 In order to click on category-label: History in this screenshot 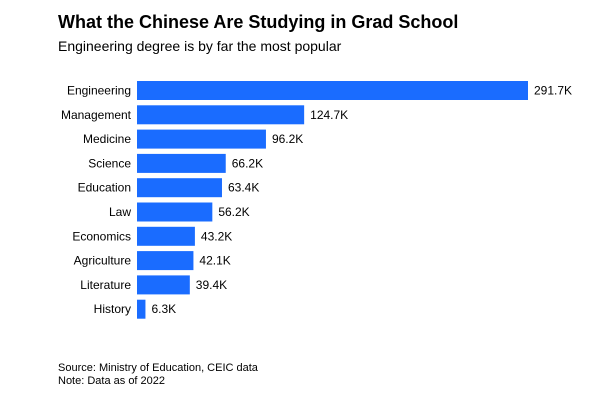, I will do `click(112, 309)`.